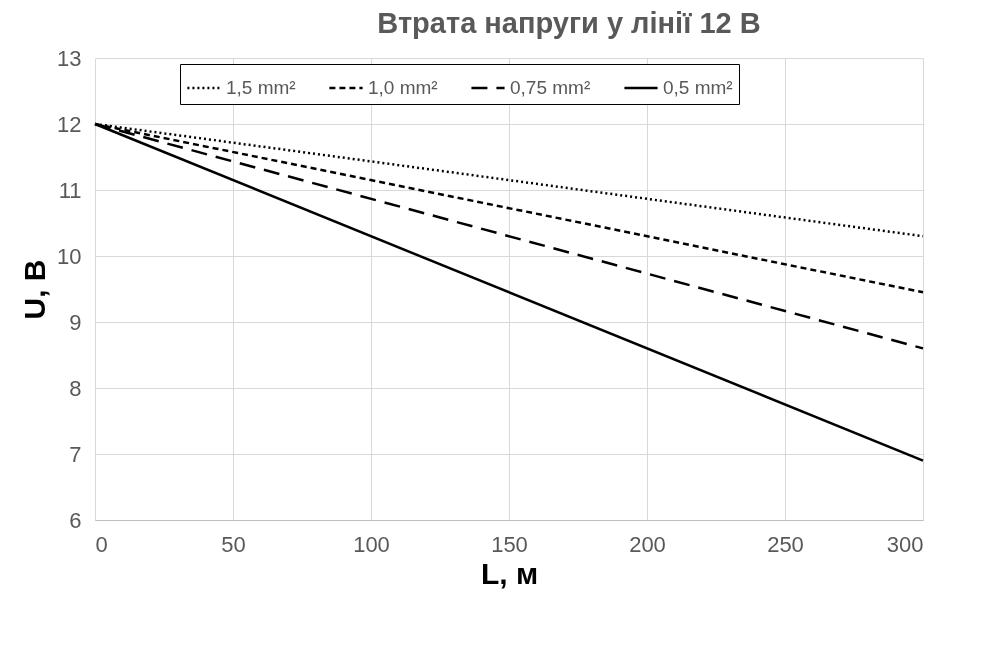 This screenshot has height=660, width=1006. Describe the element at coordinates (371, 544) in the screenshot. I see `x-tick-label: 100` at that location.